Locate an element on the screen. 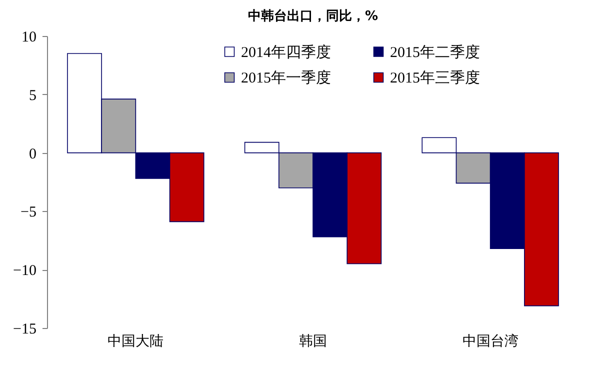  chart-title: 中韩台出口，同比，% is located at coordinates (313, 16).